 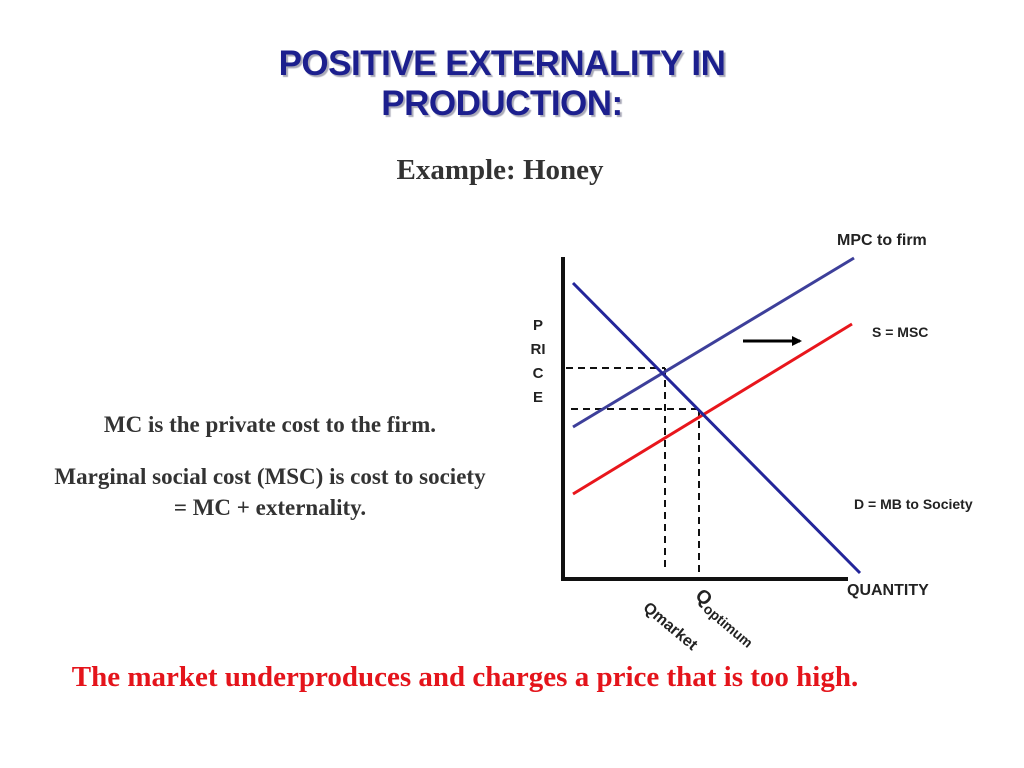 I want to click on msc-label: S = MSC, so click(x=900, y=332).